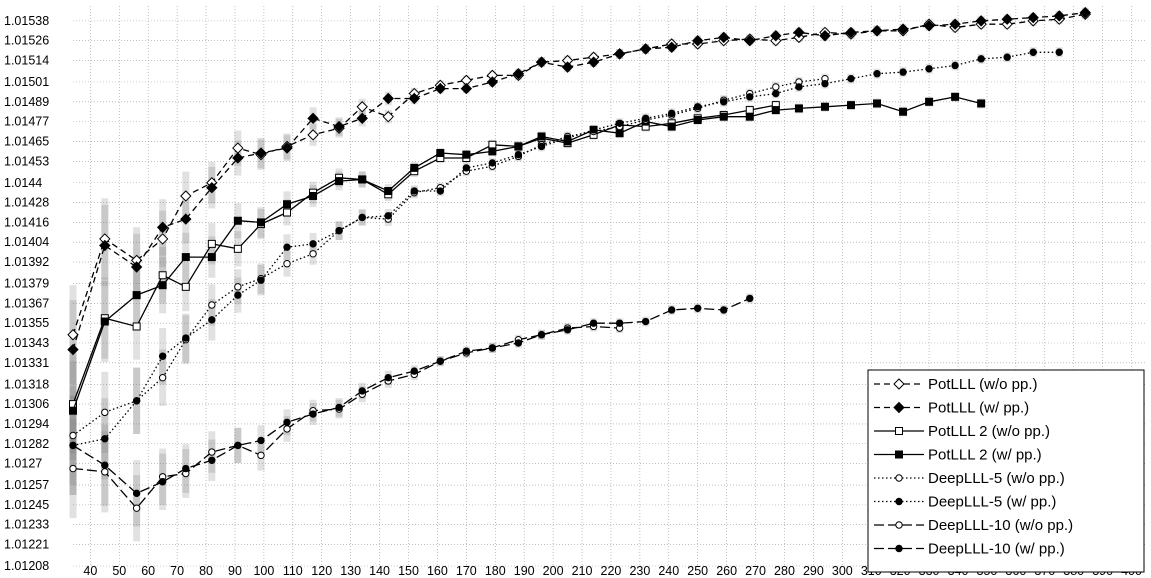 The width and height of the screenshot is (1151, 578). I want to click on y-tick-label: 1.01501, so click(26, 82).